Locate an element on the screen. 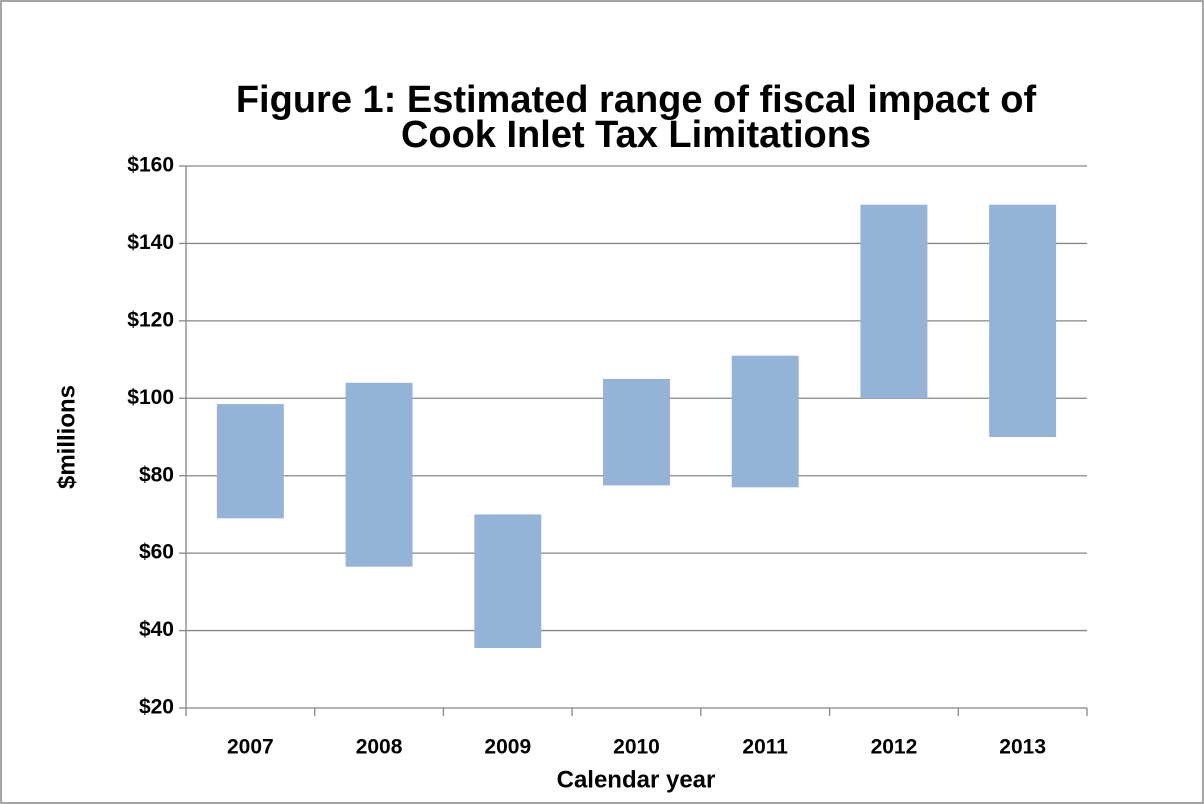 The width and height of the screenshot is (1204, 804). y-tick-label: $60 is located at coordinates (156, 552).